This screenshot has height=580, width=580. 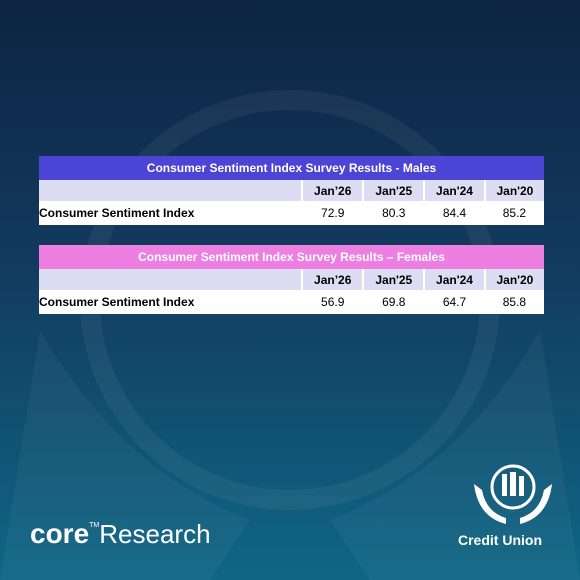 What do you see at coordinates (60, 533) in the screenshot?
I see `core: core` at bounding box center [60, 533].